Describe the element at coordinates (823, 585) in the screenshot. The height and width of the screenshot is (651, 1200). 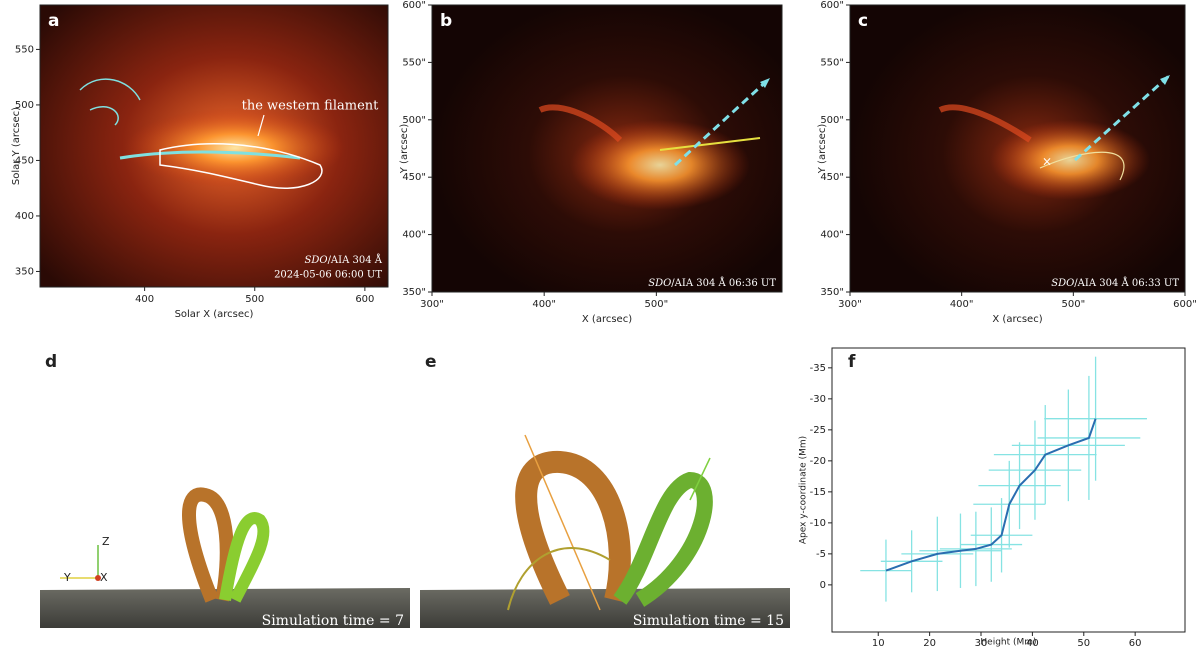
I see `y-tick-label: 0` at that location.